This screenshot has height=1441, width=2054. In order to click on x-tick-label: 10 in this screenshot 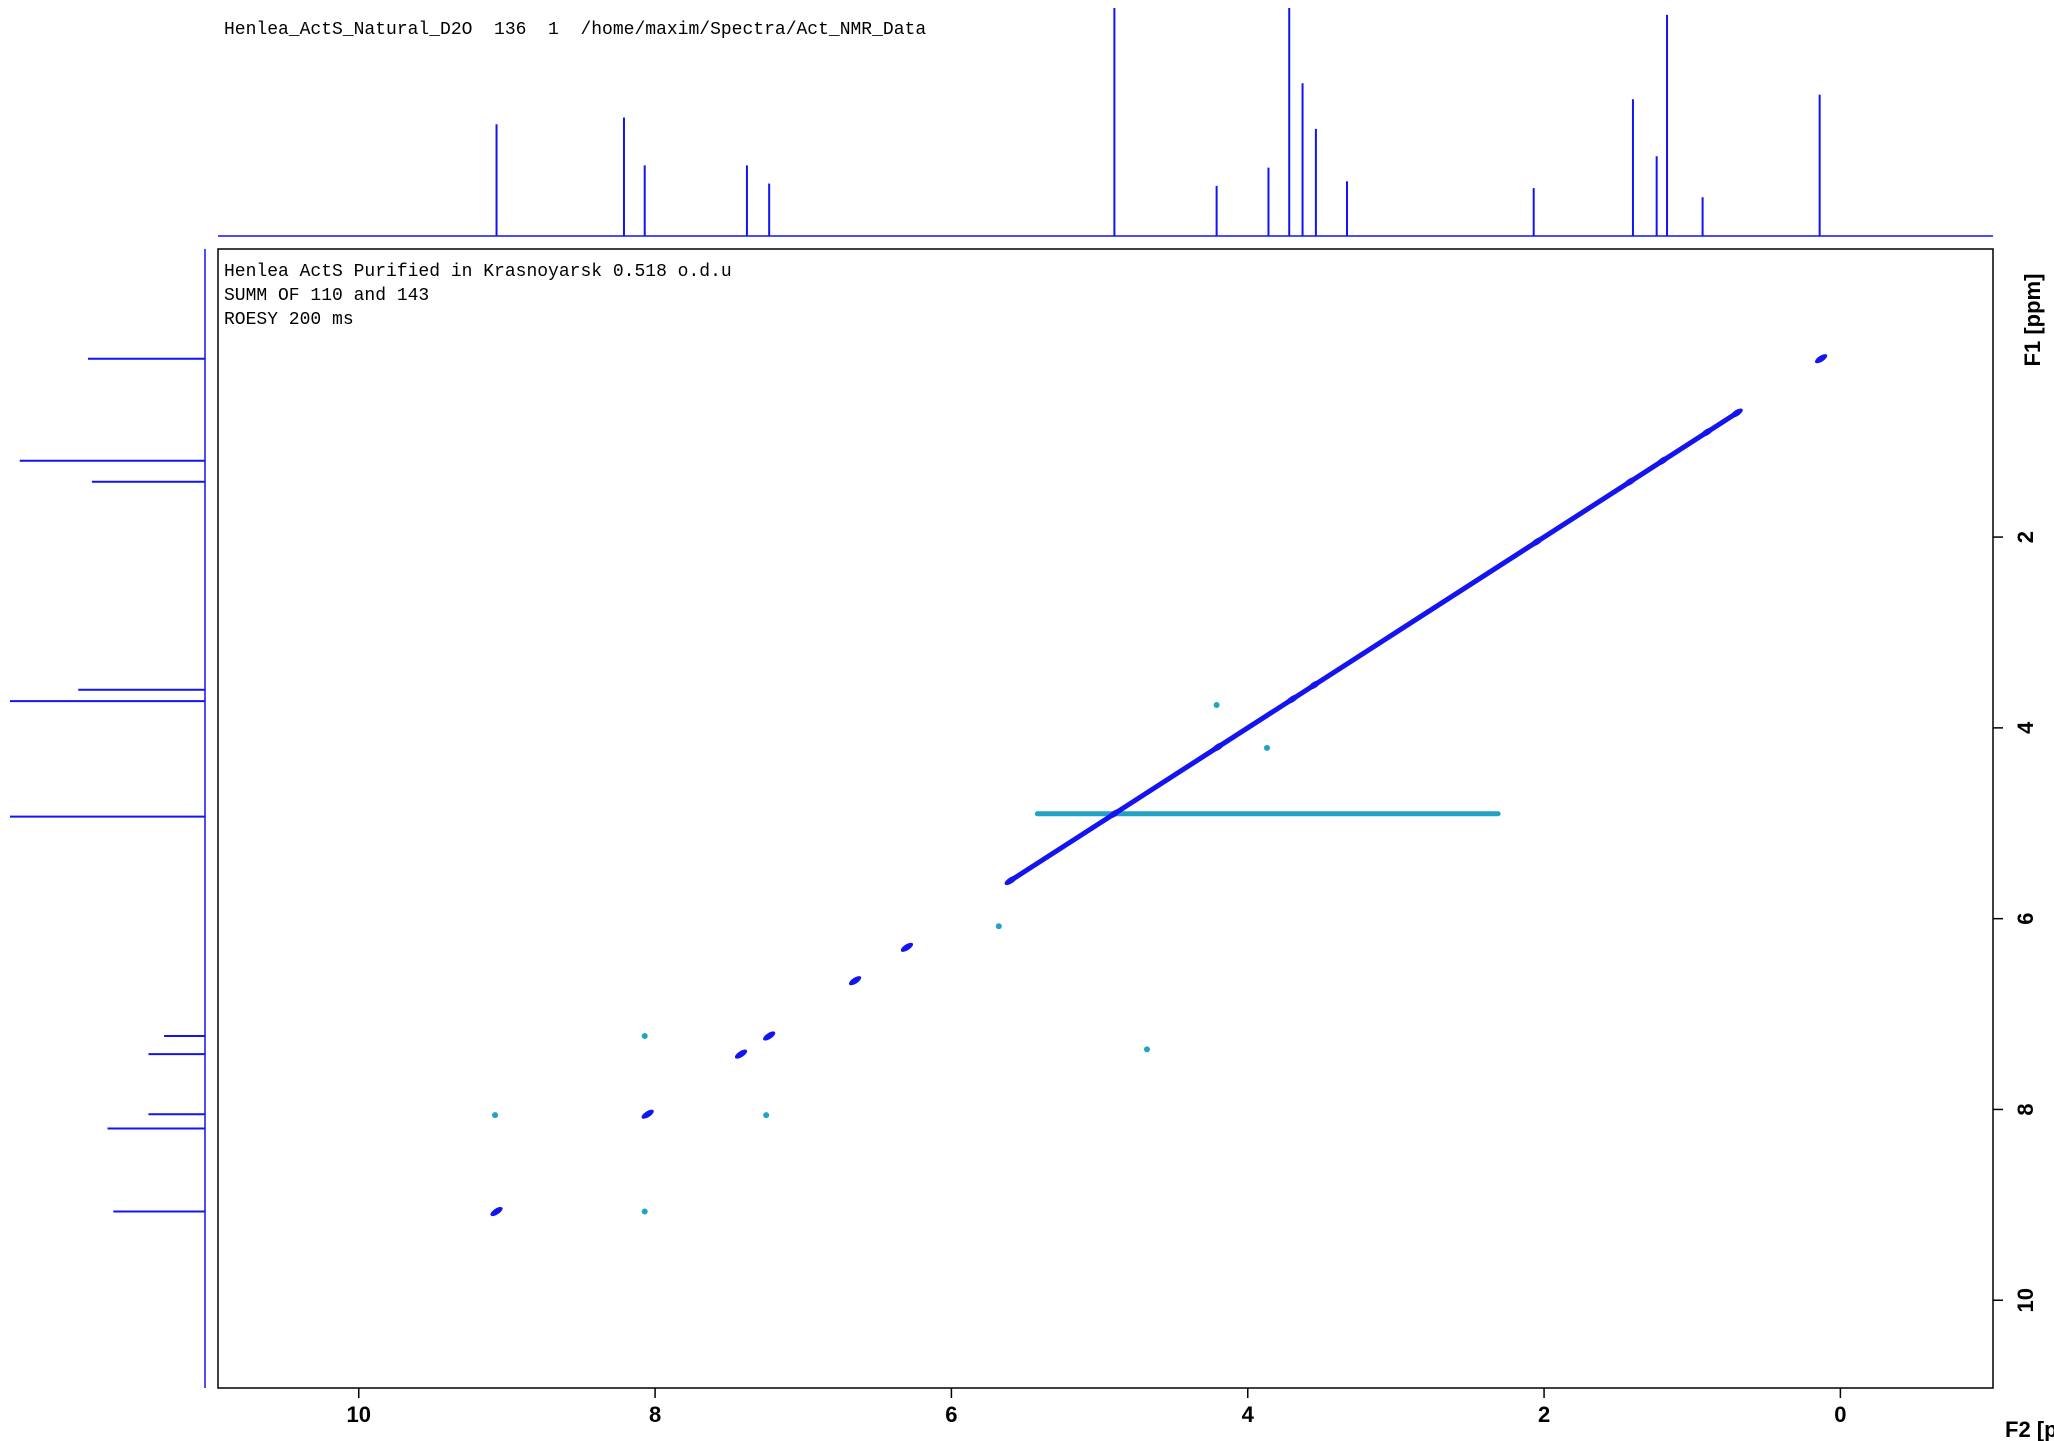, I will do `click(359, 1414)`.